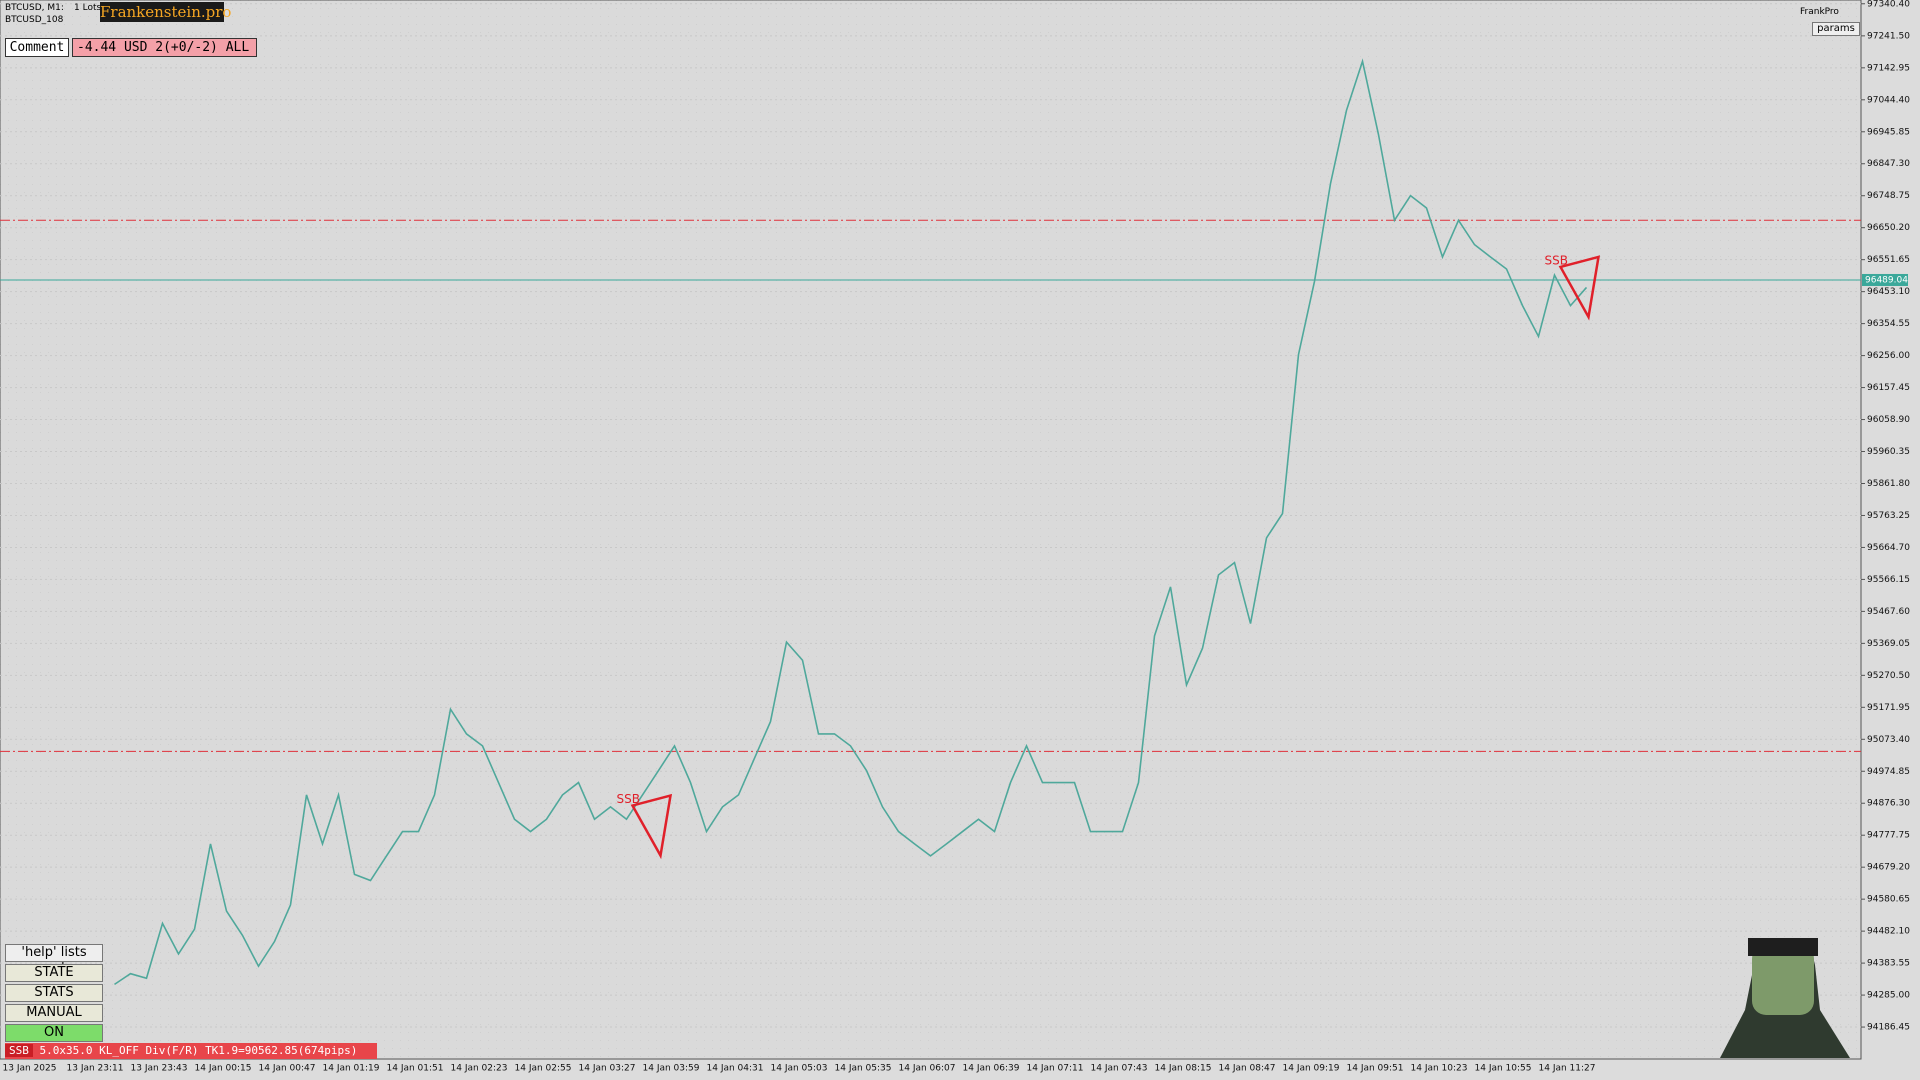  Describe the element at coordinates (735, 1069) in the screenshot. I see `x-tick-label: 14 Jan 04:31` at that location.